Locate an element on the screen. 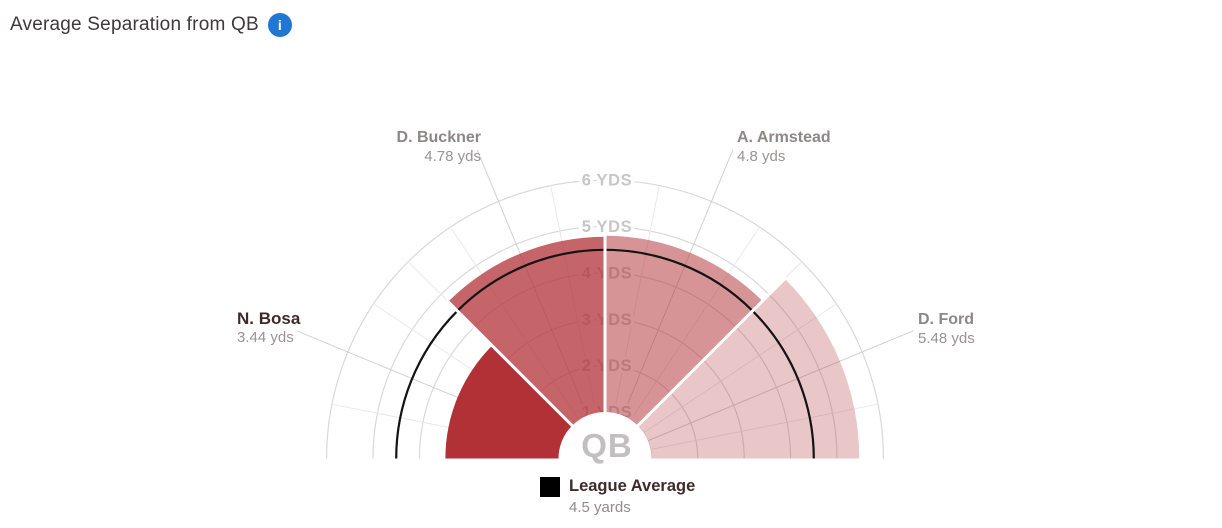 The image size is (1222, 528). sector-fills is located at coordinates (652, 347).